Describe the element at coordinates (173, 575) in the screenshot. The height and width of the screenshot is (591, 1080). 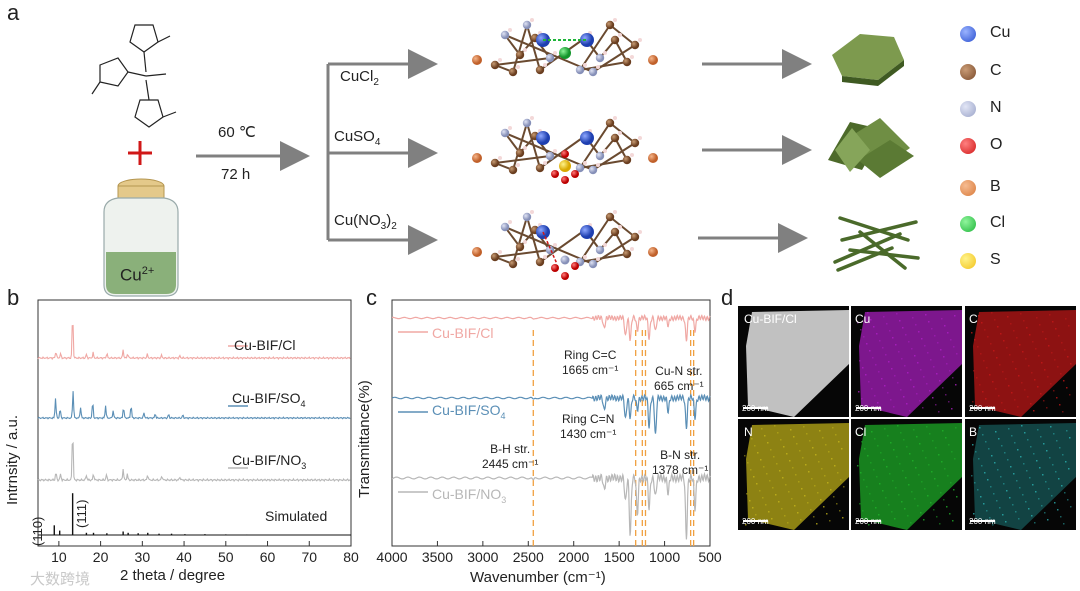
I see `b-x-axis-label: 2 theta / degree` at that location.